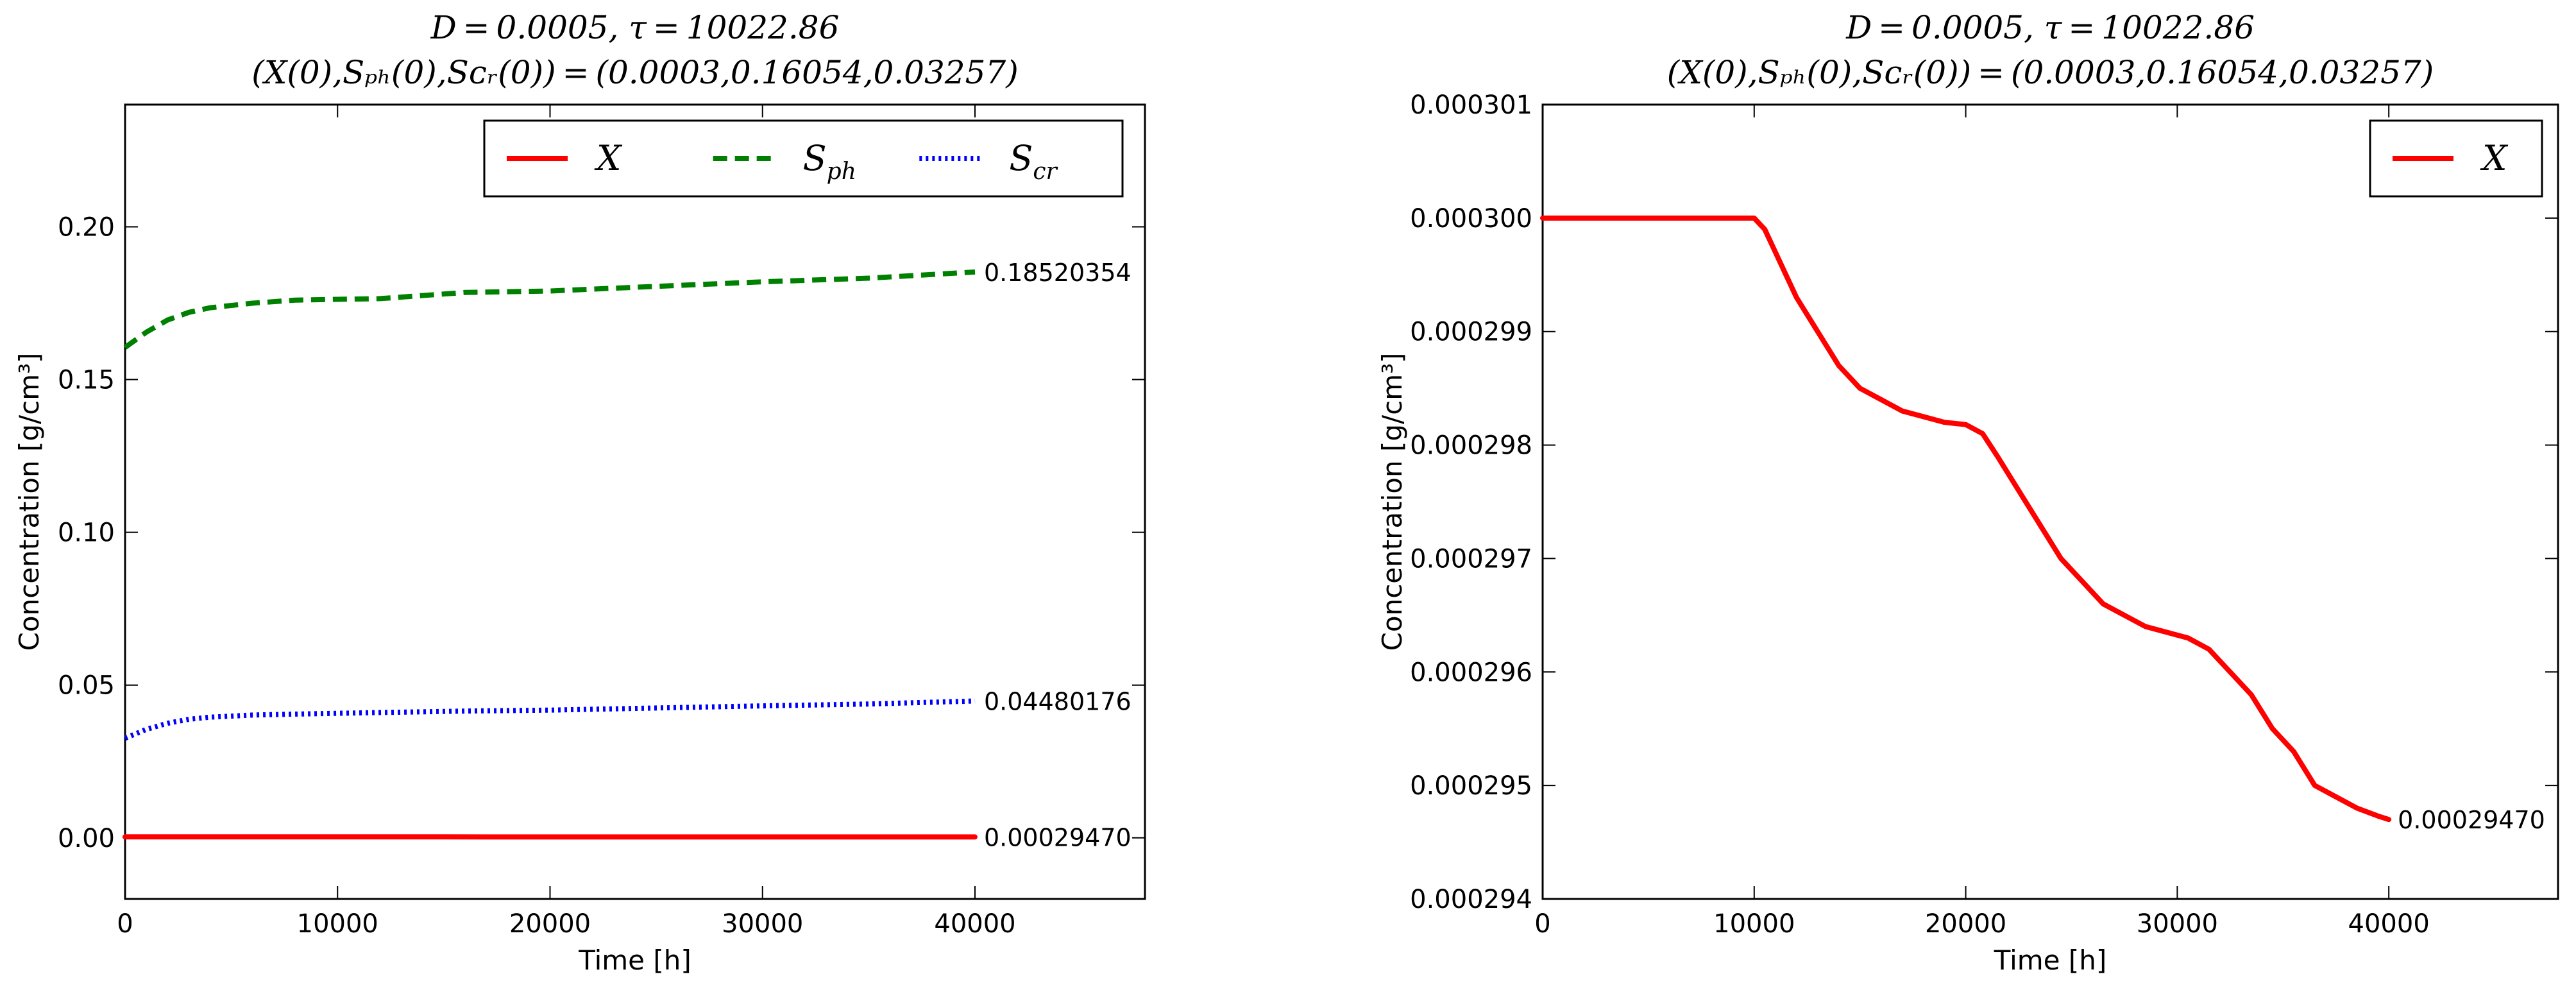  I want to click on legend-box, so click(803, 158).